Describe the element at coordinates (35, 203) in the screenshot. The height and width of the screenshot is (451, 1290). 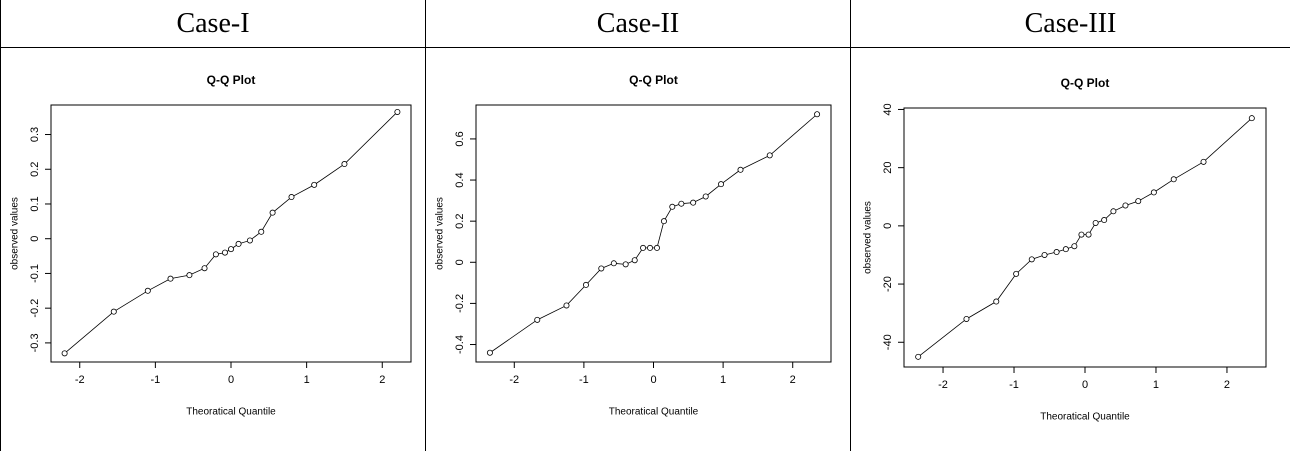
I see `y-tick-label: 0.1` at that location.